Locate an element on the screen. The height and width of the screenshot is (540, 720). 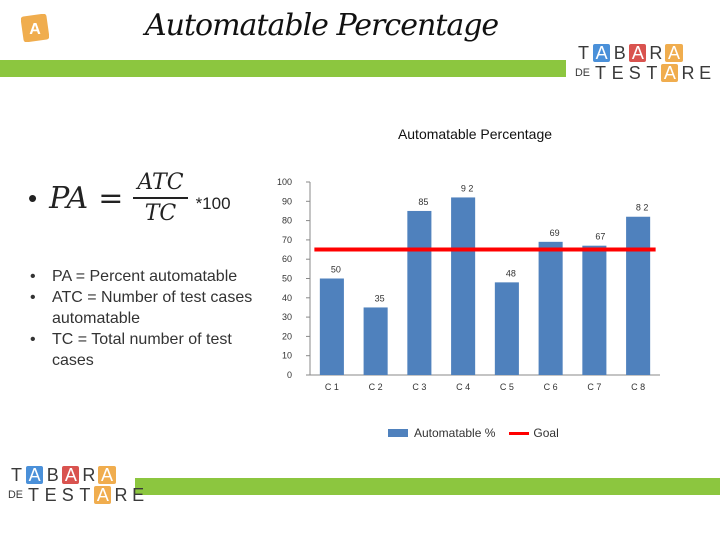
slide-title: Automatable Percentage is located at coordinates (322, 25).